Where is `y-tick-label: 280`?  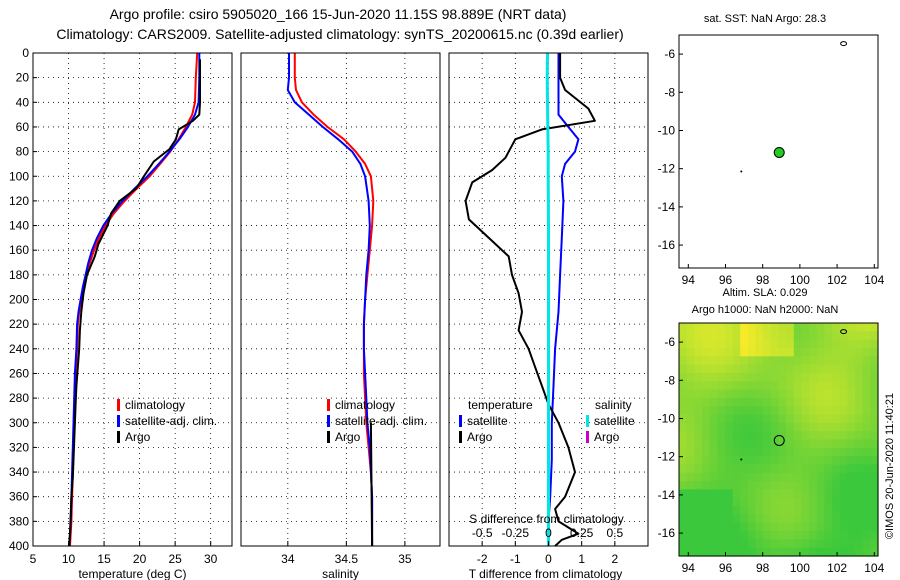
y-tick-label: 280 is located at coordinates (19, 398).